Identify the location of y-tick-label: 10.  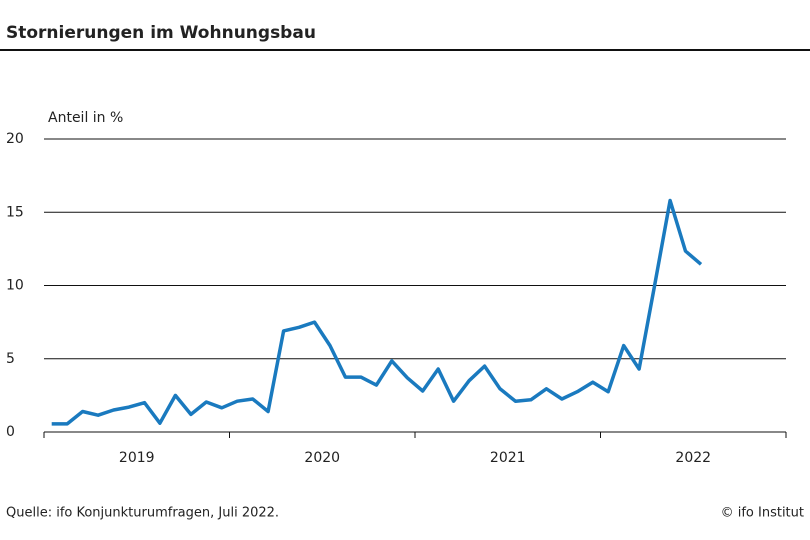
(15, 286).